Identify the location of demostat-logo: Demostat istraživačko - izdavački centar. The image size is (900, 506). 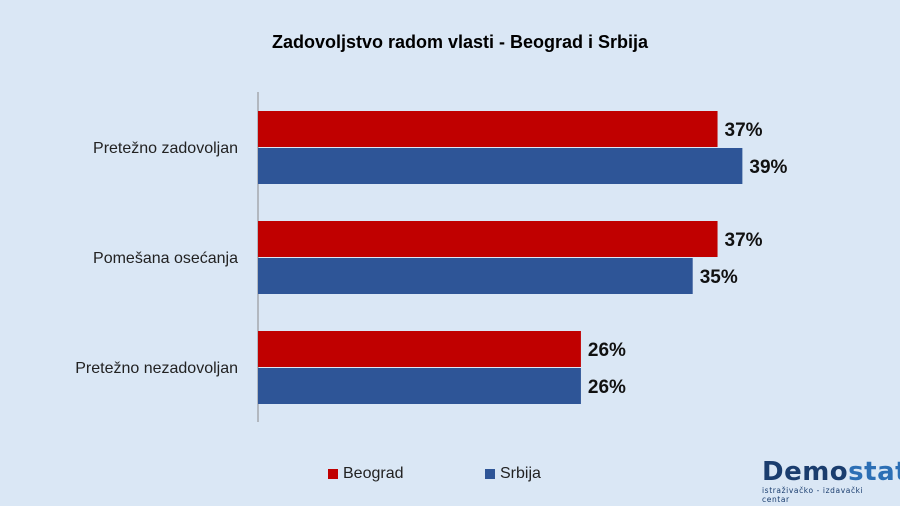
(831, 480).